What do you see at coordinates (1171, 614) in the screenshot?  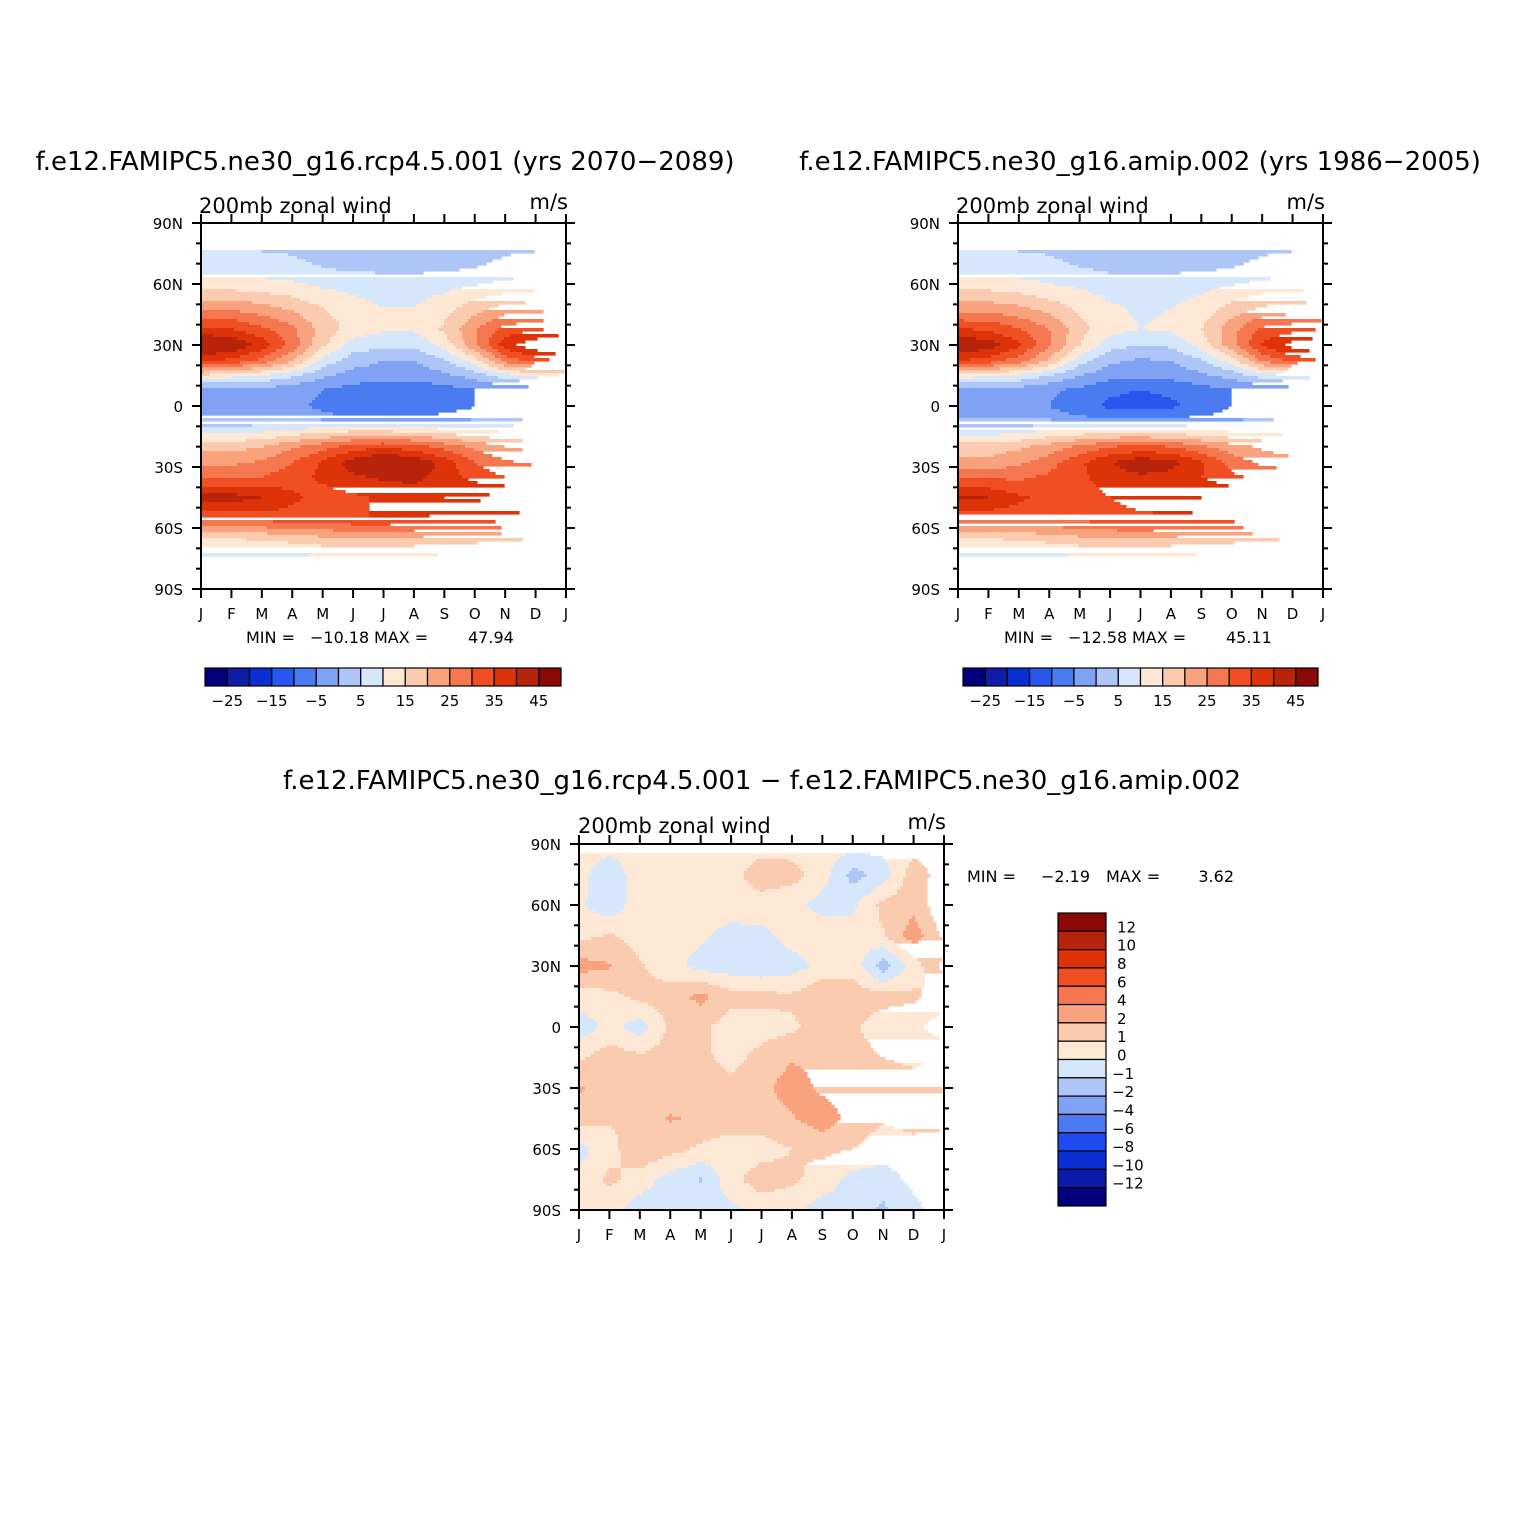 I see `x-tick-label: A` at bounding box center [1171, 614].